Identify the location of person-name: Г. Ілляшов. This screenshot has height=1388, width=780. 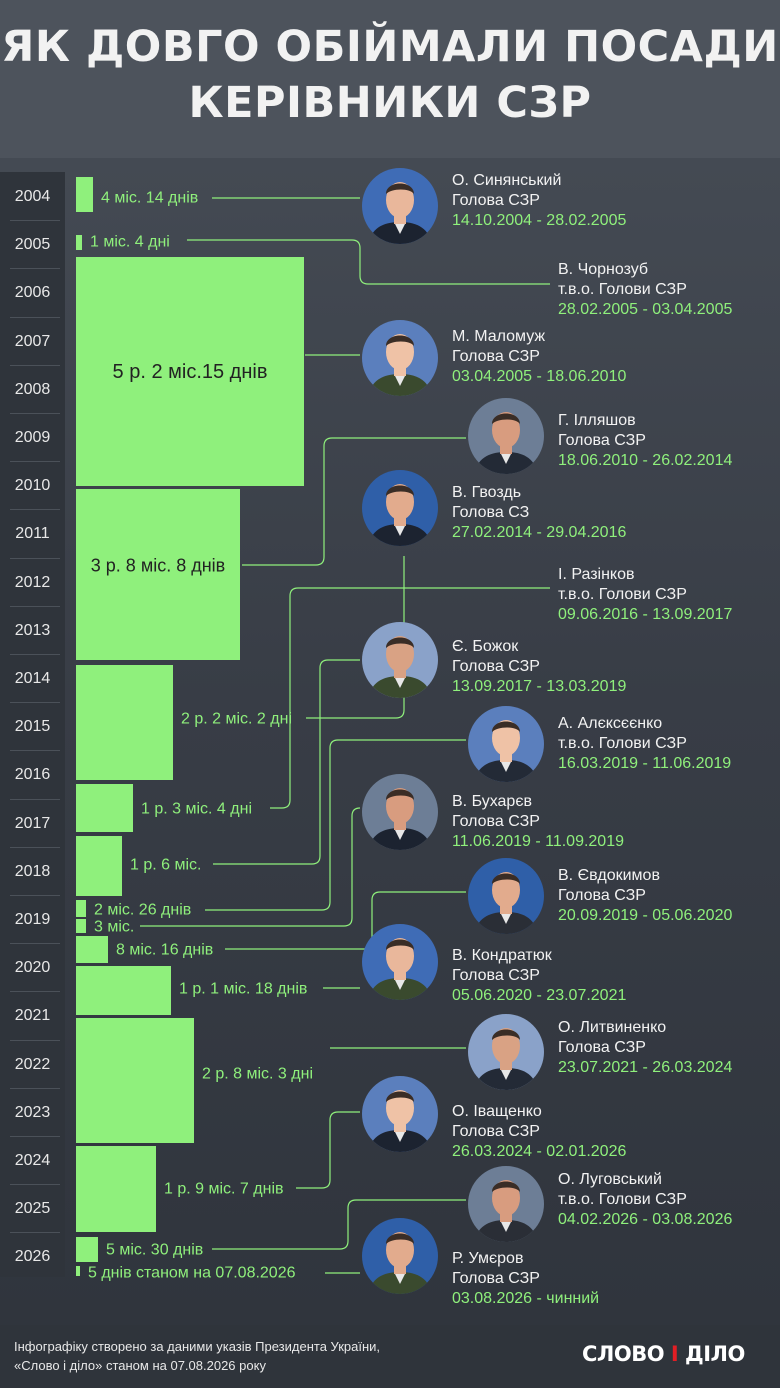
(597, 420).